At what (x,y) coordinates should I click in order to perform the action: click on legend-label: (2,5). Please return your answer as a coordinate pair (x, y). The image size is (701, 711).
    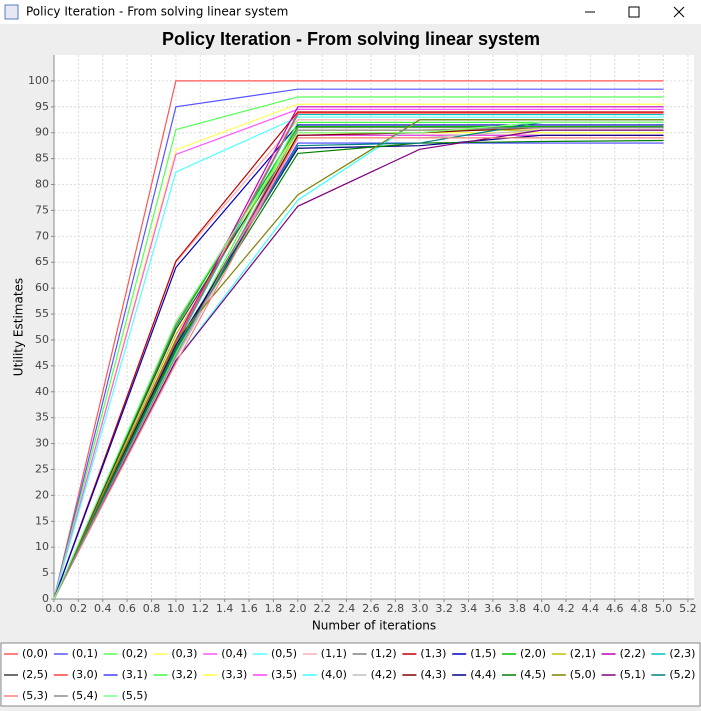
    Looking at the image, I should click on (35, 674).